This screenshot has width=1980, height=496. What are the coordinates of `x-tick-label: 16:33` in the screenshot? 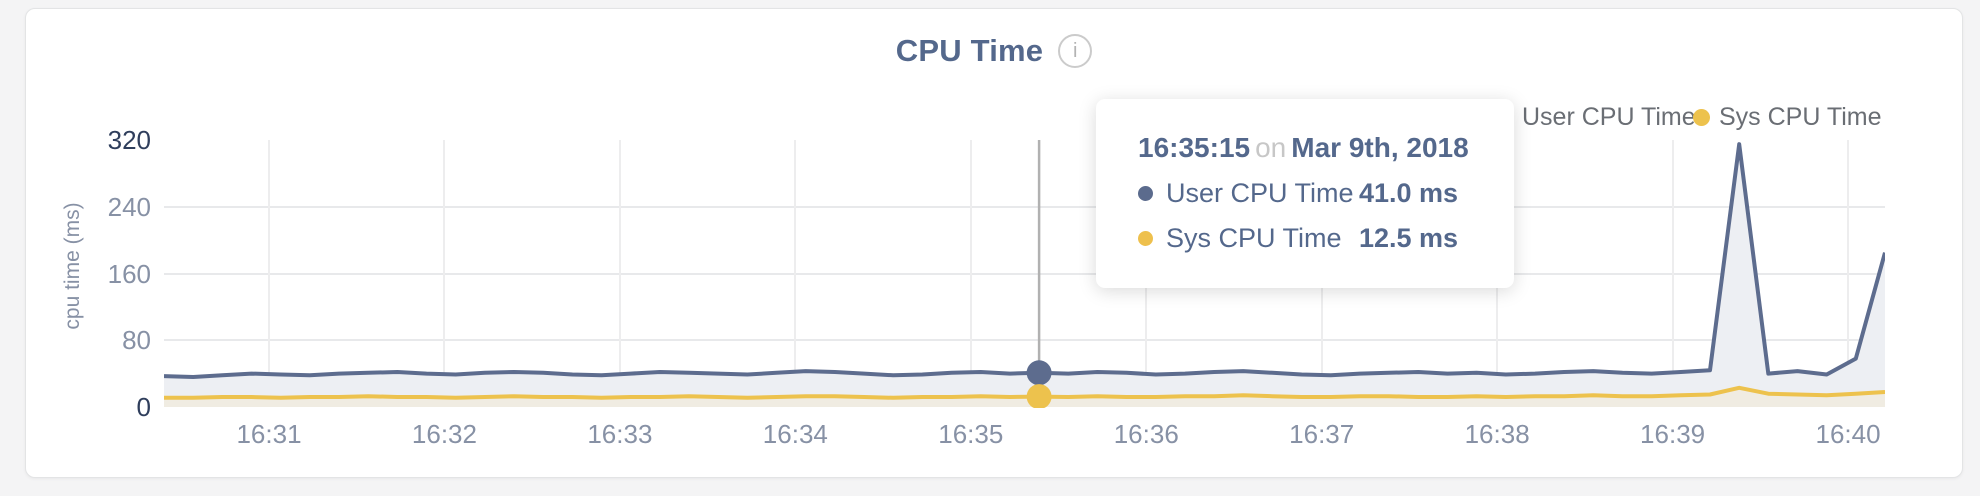 It's located at (620, 434).